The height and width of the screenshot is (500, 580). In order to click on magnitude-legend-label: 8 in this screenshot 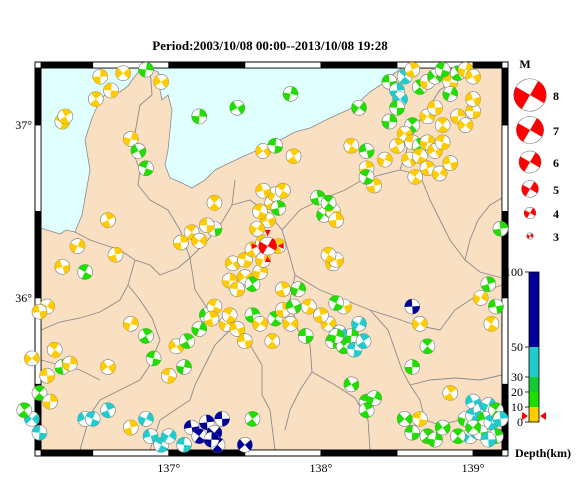, I will do `click(556, 96)`.